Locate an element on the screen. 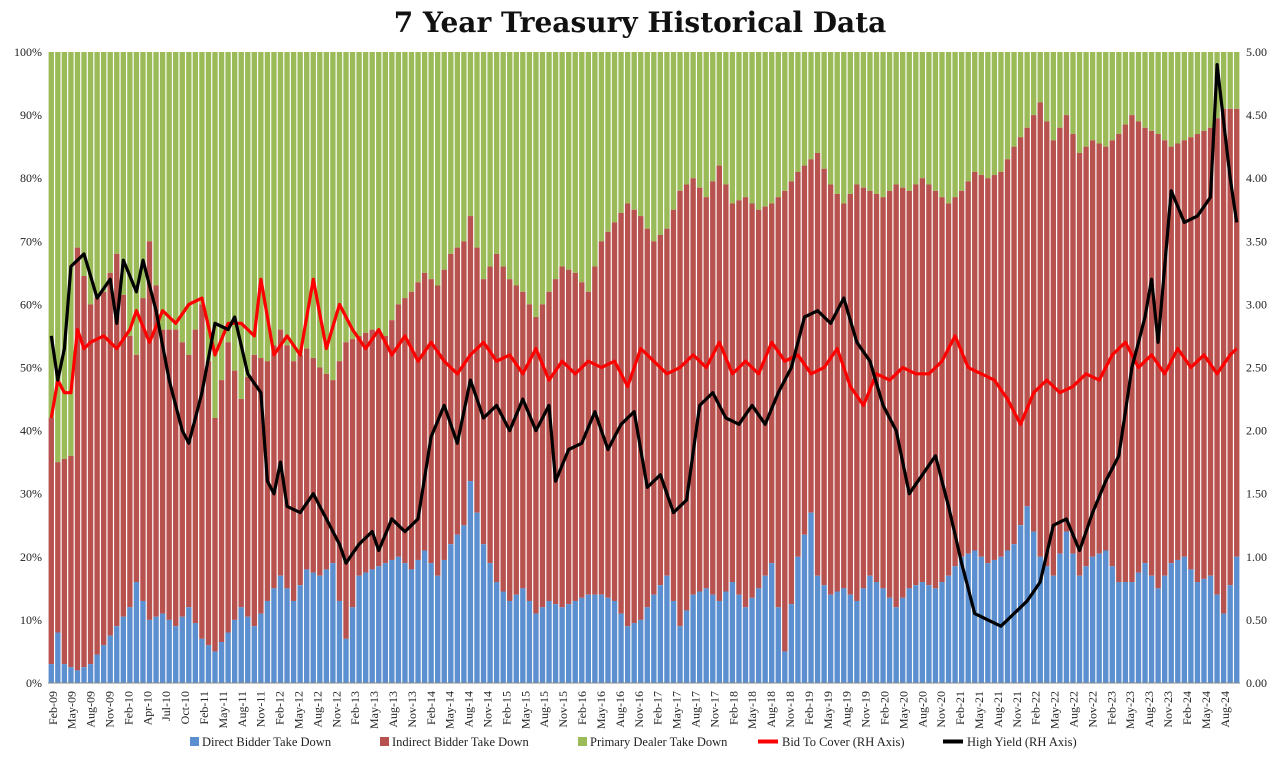 Image resolution: width=1280 pixels, height=760 pixels. legend-label: High Yield (RH Axis) is located at coordinates (1022, 742).